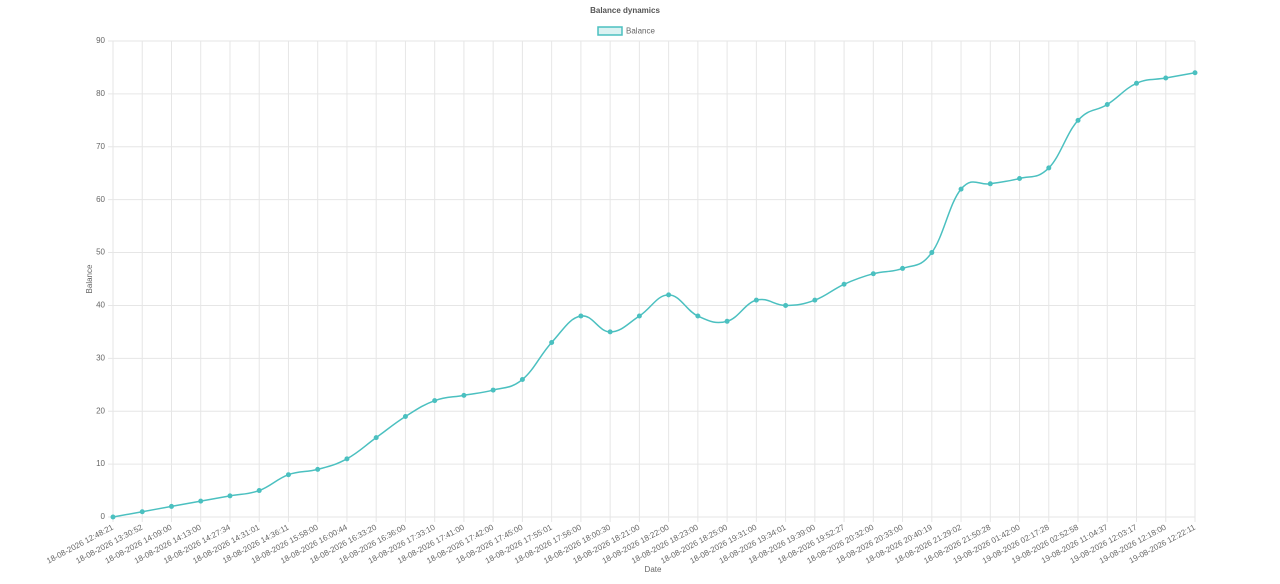  What do you see at coordinates (100, 357) in the screenshot?
I see `y-tick-label: 30` at bounding box center [100, 357].